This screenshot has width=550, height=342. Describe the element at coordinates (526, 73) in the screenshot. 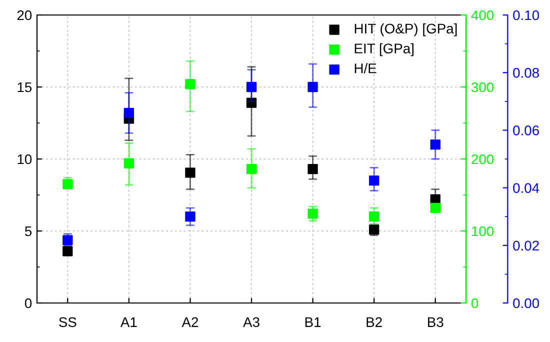

I see `y3-tick-label: 0.08` at that location.